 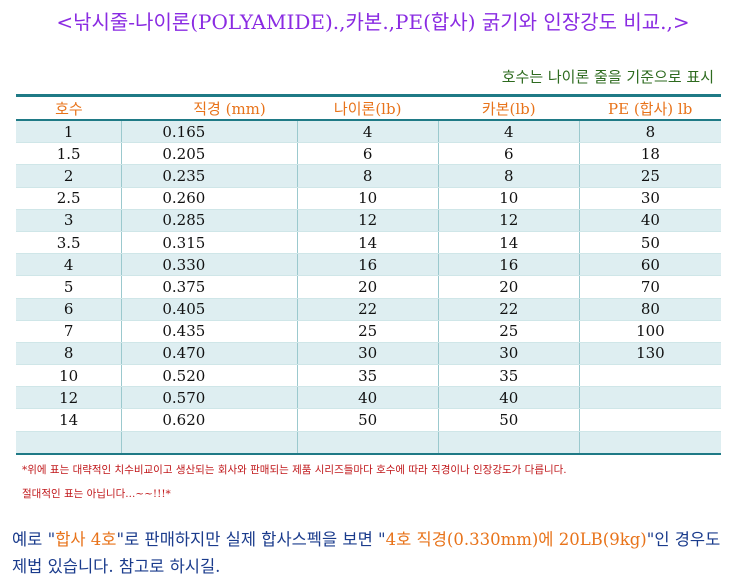 I want to click on cell-pe: 80, so click(x=650, y=309).